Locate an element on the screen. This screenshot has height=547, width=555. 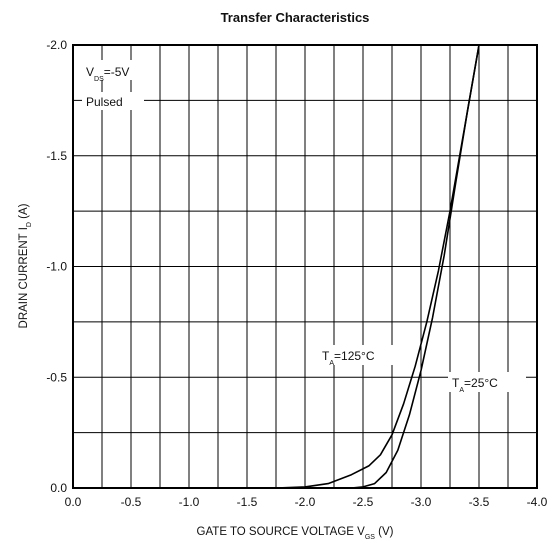
x-tick-label: -2.0 is located at coordinates (305, 502).